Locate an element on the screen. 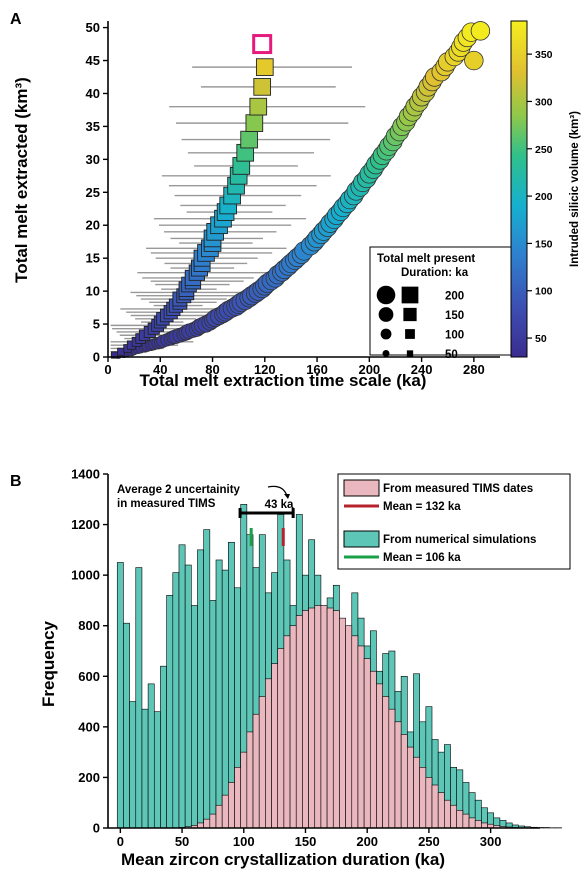  arrow-head-icon is located at coordinates (287, 496).